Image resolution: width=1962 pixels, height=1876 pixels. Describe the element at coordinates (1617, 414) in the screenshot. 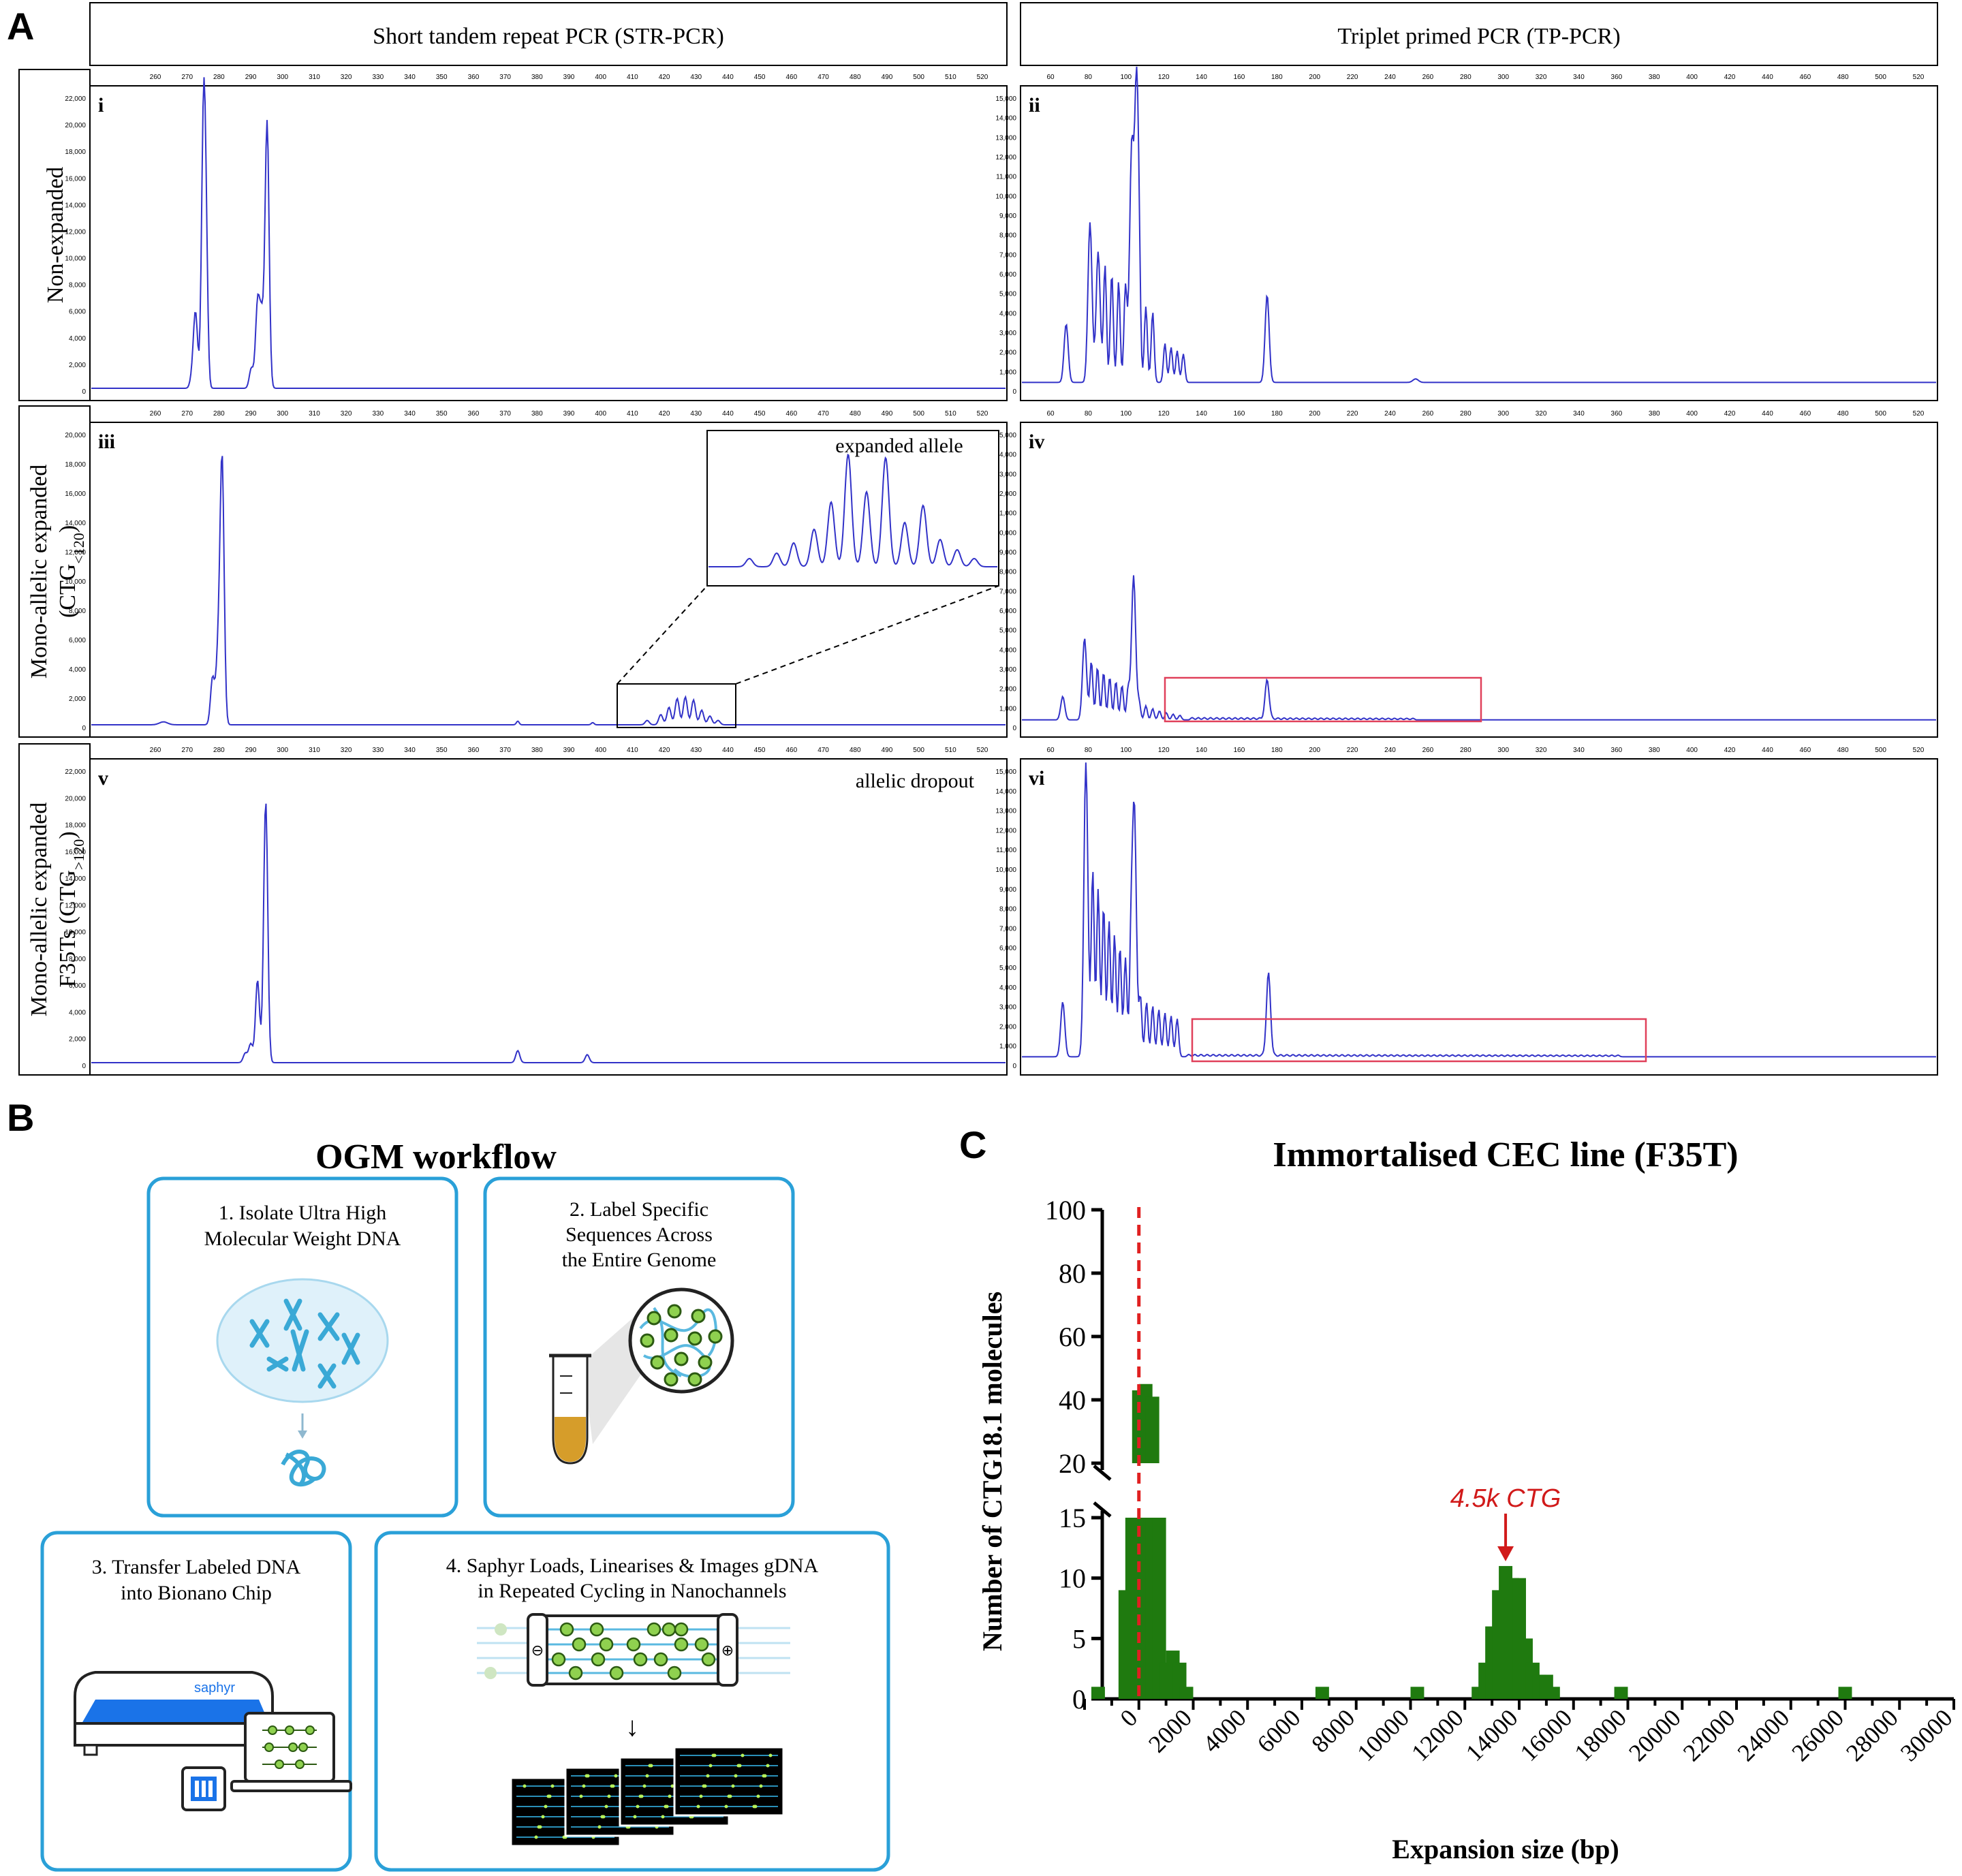

I see `egram-x-tick: 360` at that location.